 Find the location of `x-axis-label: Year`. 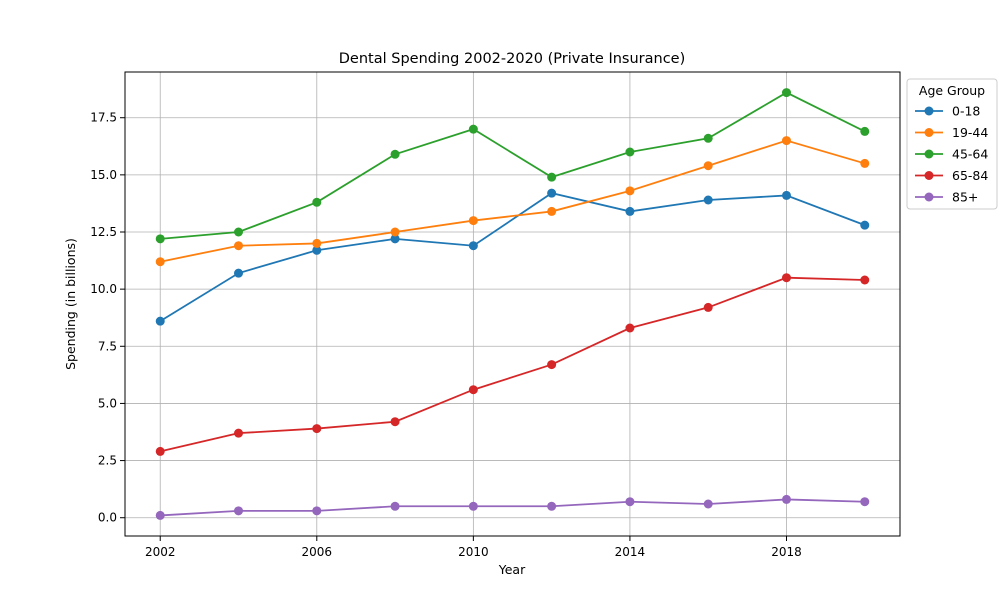

x-axis-label: Year is located at coordinates (512, 569).